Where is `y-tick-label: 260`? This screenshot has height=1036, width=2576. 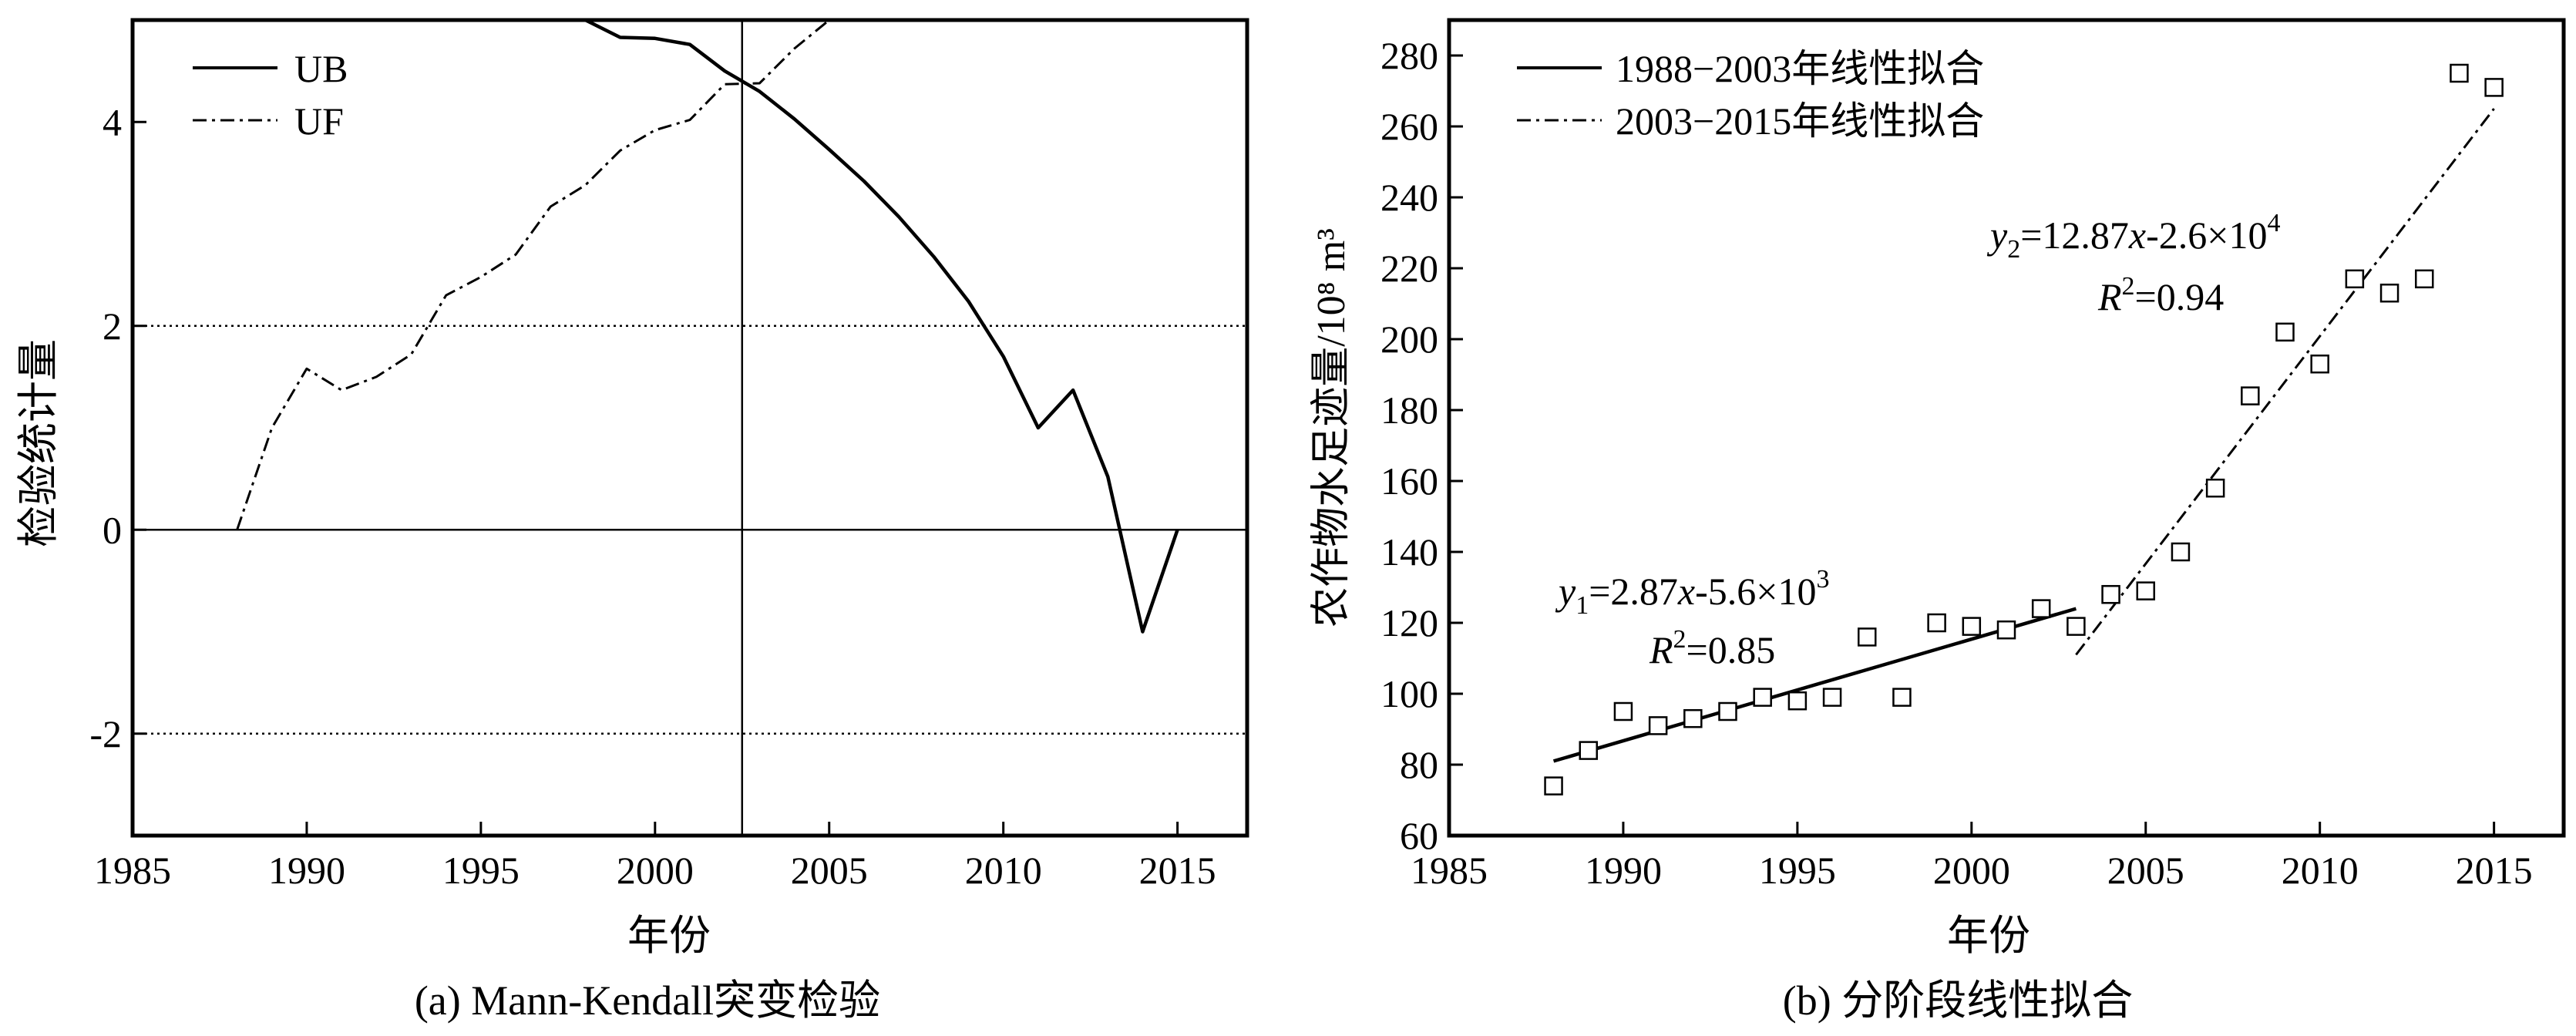 y-tick-label: 260 is located at coordinates (1409, 127).